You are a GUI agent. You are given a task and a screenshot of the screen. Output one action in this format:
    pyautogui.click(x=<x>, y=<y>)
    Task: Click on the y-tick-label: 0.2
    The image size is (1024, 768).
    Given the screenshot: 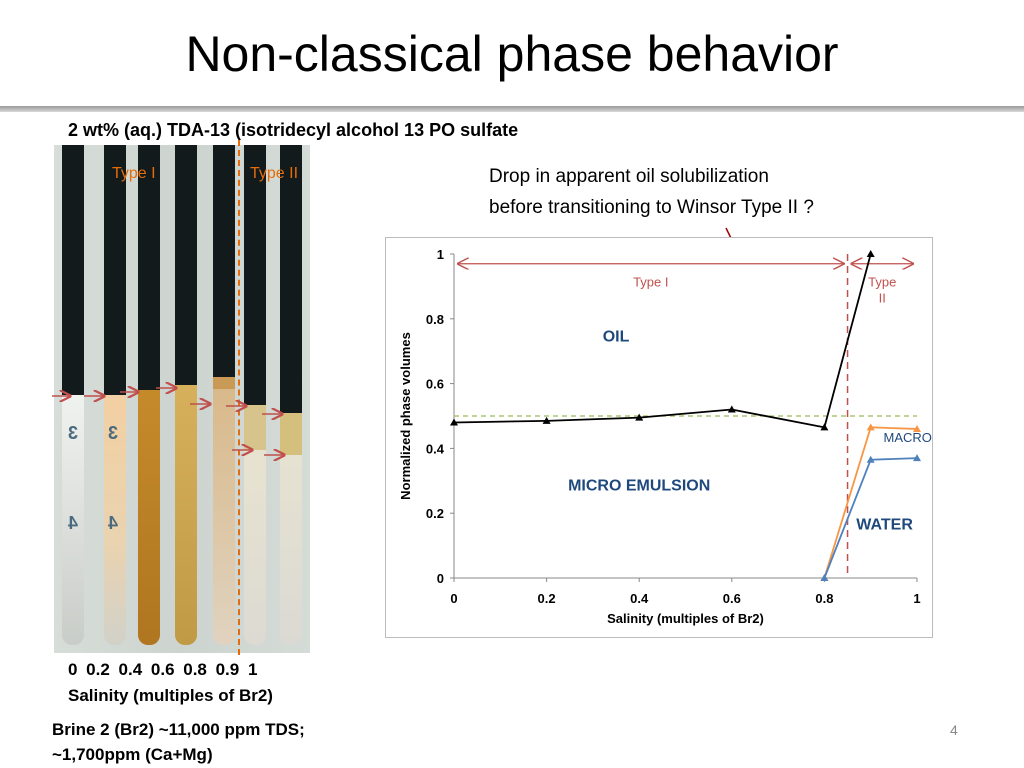 What is the action you would take?
    pyautogui.click(x=435, y=513)
    